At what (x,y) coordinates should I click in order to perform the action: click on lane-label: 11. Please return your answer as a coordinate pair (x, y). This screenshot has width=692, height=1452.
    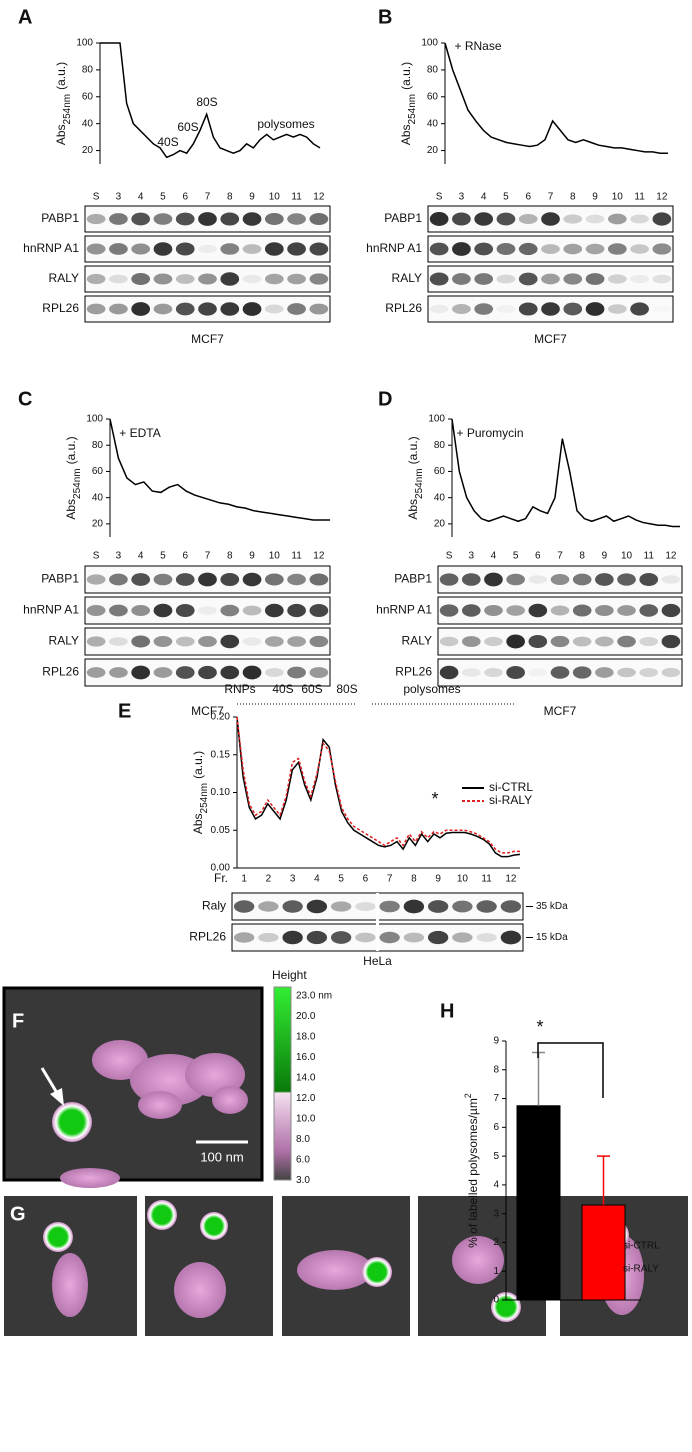
    Looking at the image, I should click on (296, 197).